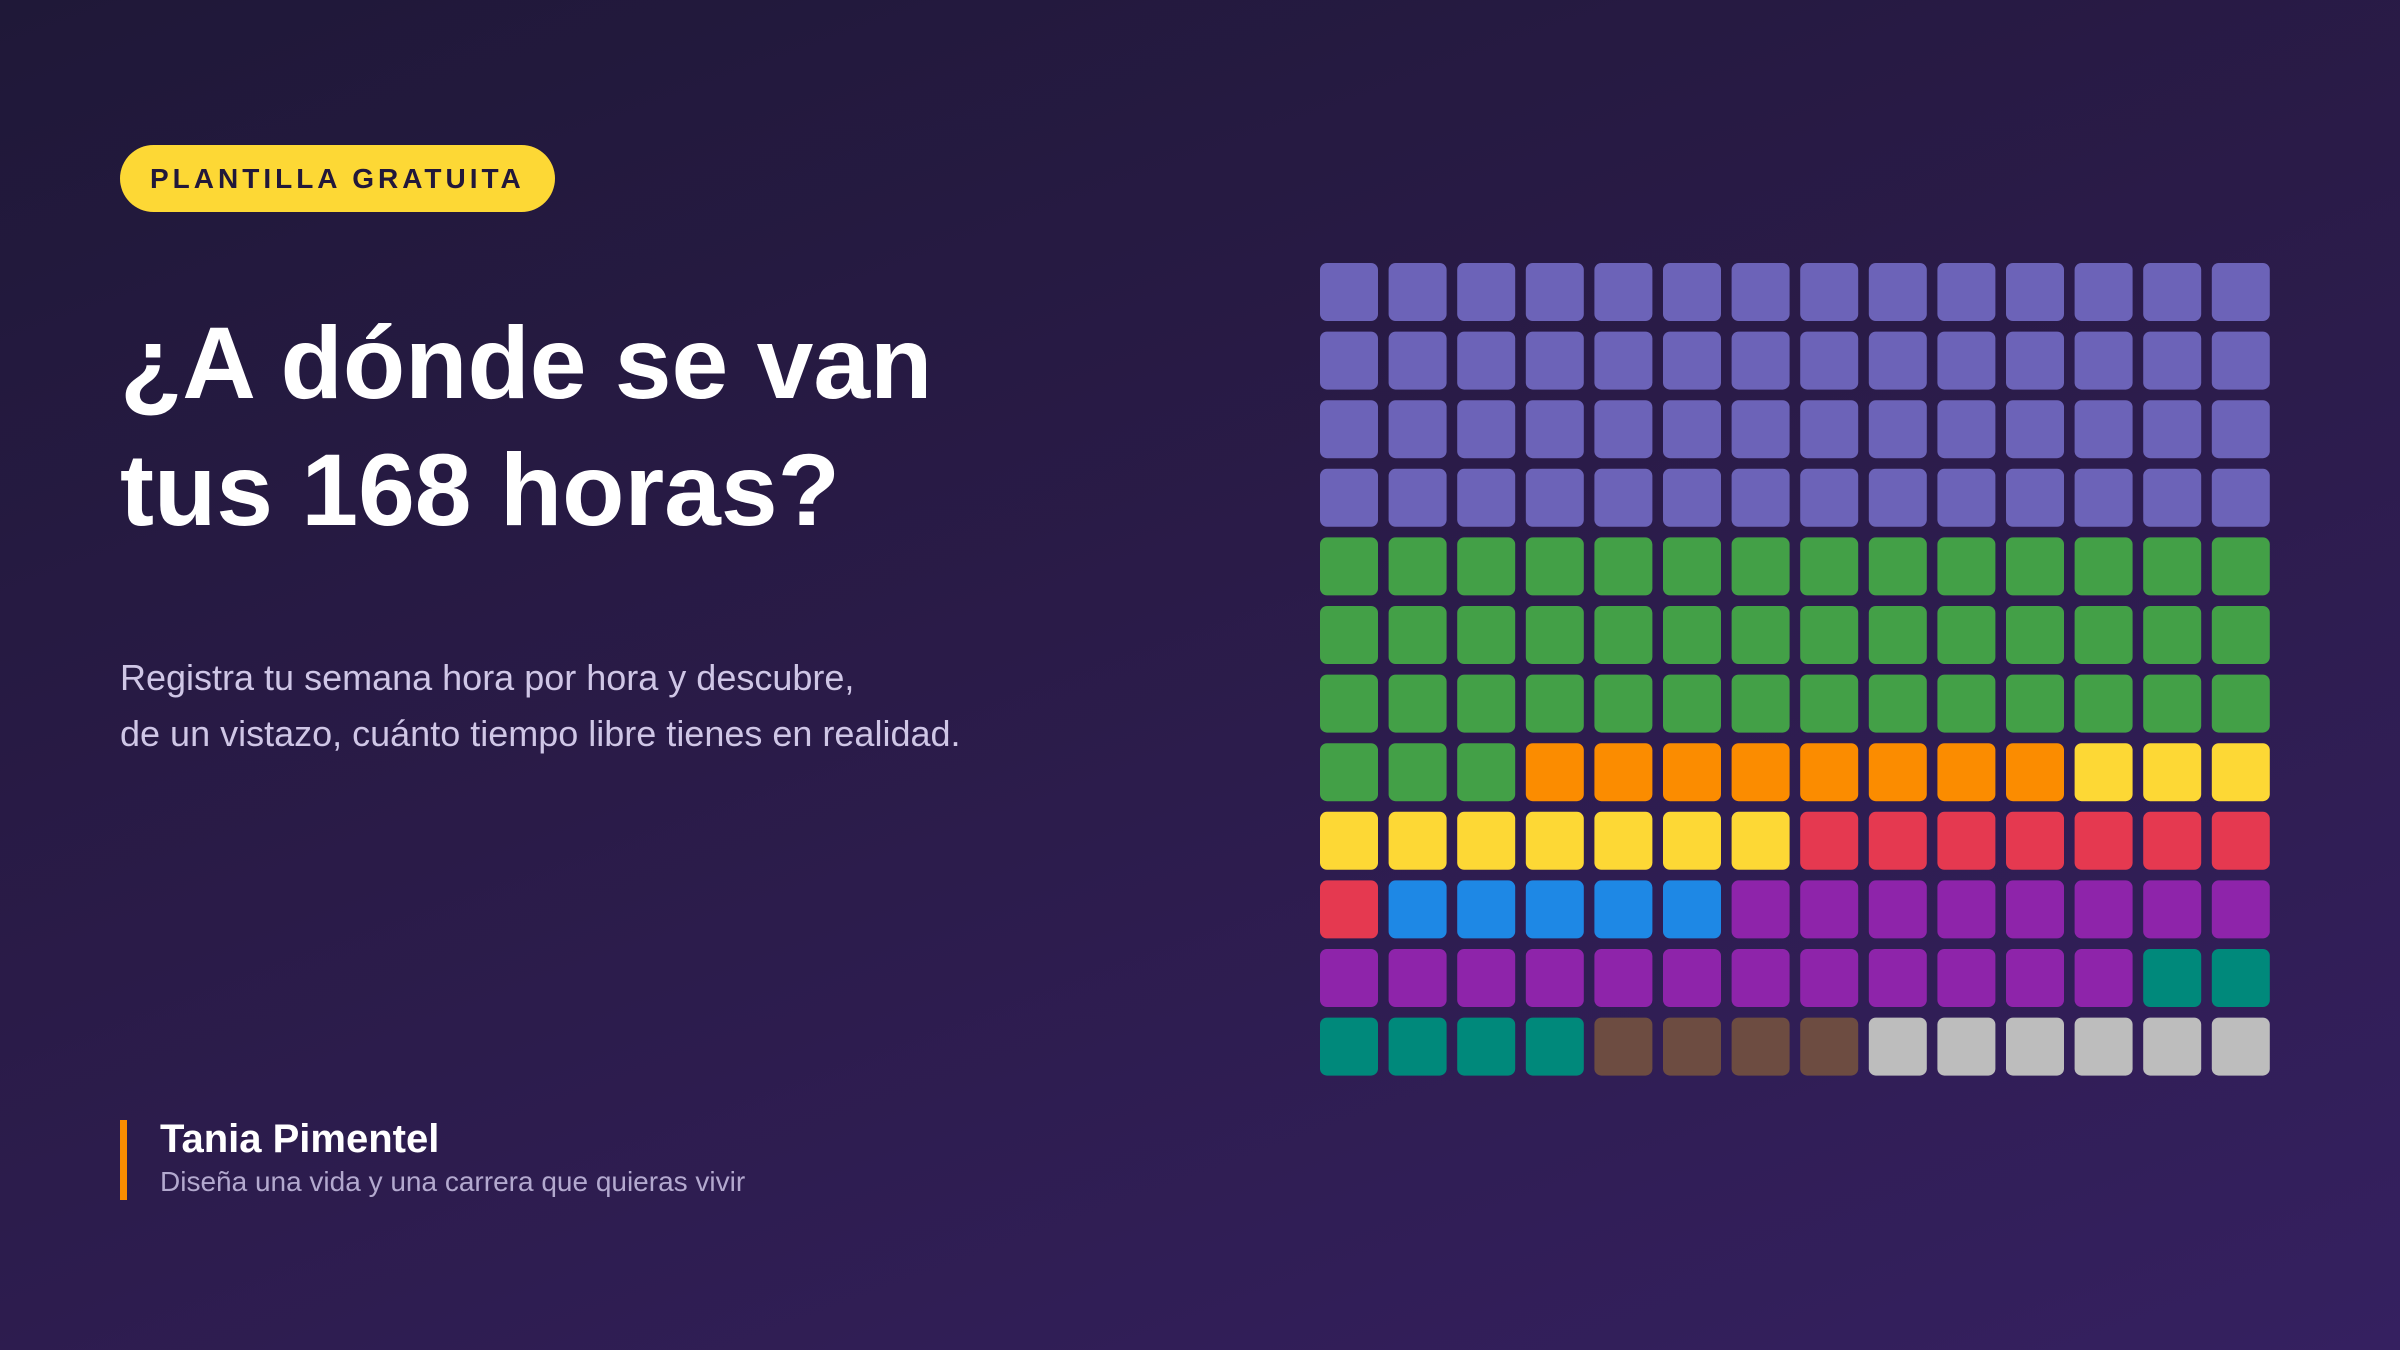 Image resolution: width=2400 pixels, height=1350 pixels. Describe the element at coordinates (480, 490) in the screenshot. I see `title-line: tus 168 horas?` at that location.